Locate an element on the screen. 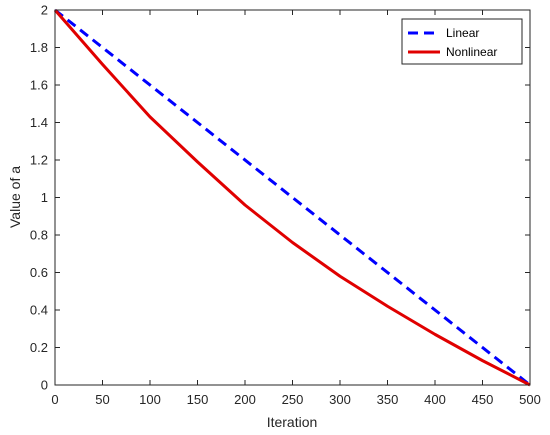 This screenshot has height=435, width=550. x-tick-label: 350 is located at coordinates (388, 399).